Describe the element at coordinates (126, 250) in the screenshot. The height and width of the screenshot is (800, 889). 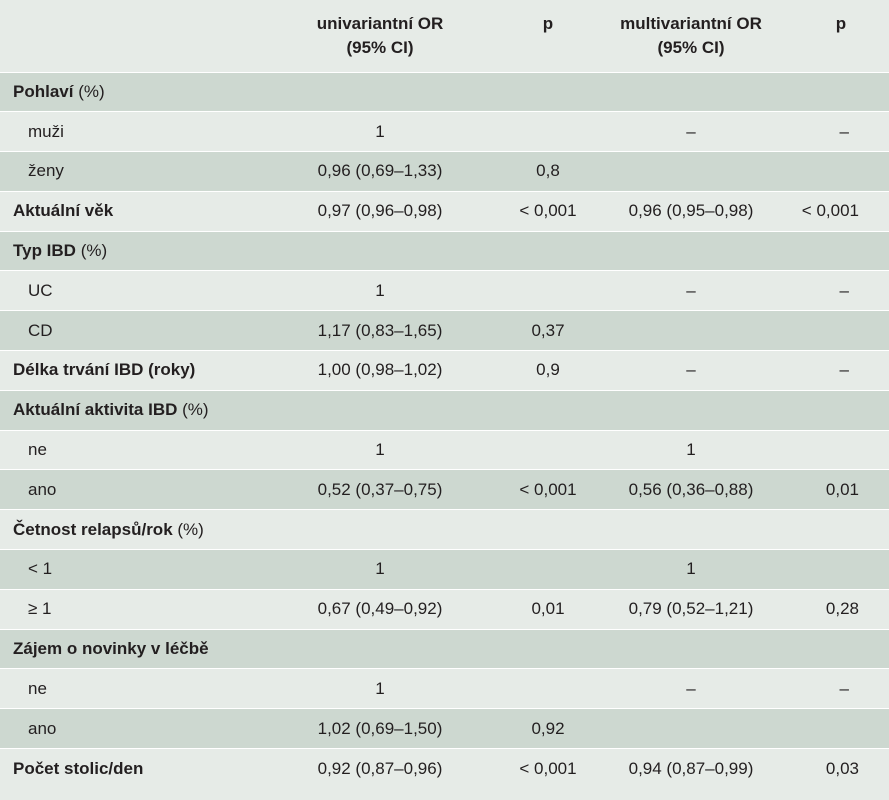
I see `row-label: Typ IBD (%)` at that location.